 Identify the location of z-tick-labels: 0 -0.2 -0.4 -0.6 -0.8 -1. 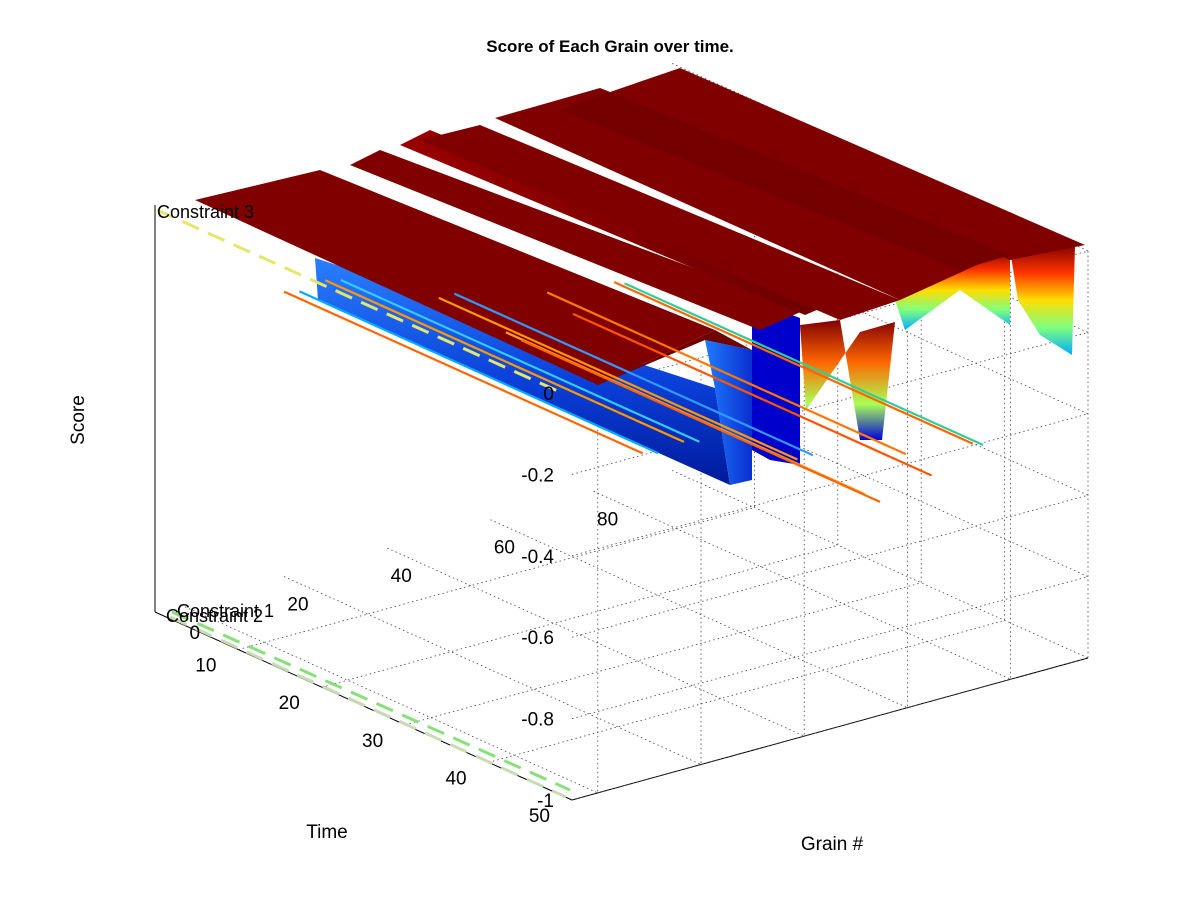
(537, 598).